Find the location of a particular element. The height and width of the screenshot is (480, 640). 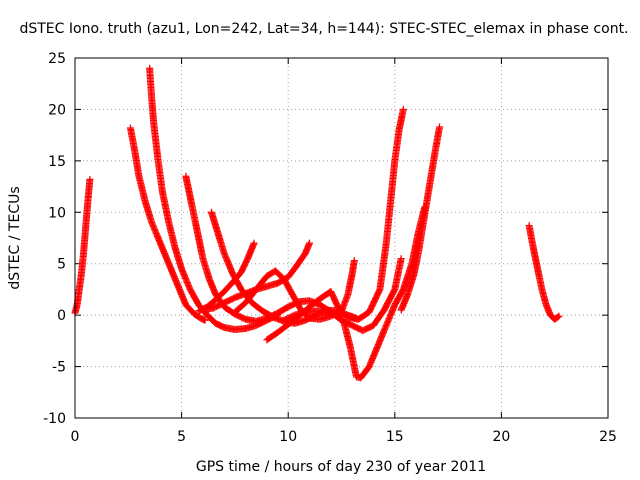

y-tick-label: 5 is located at coordinates (61, 265).